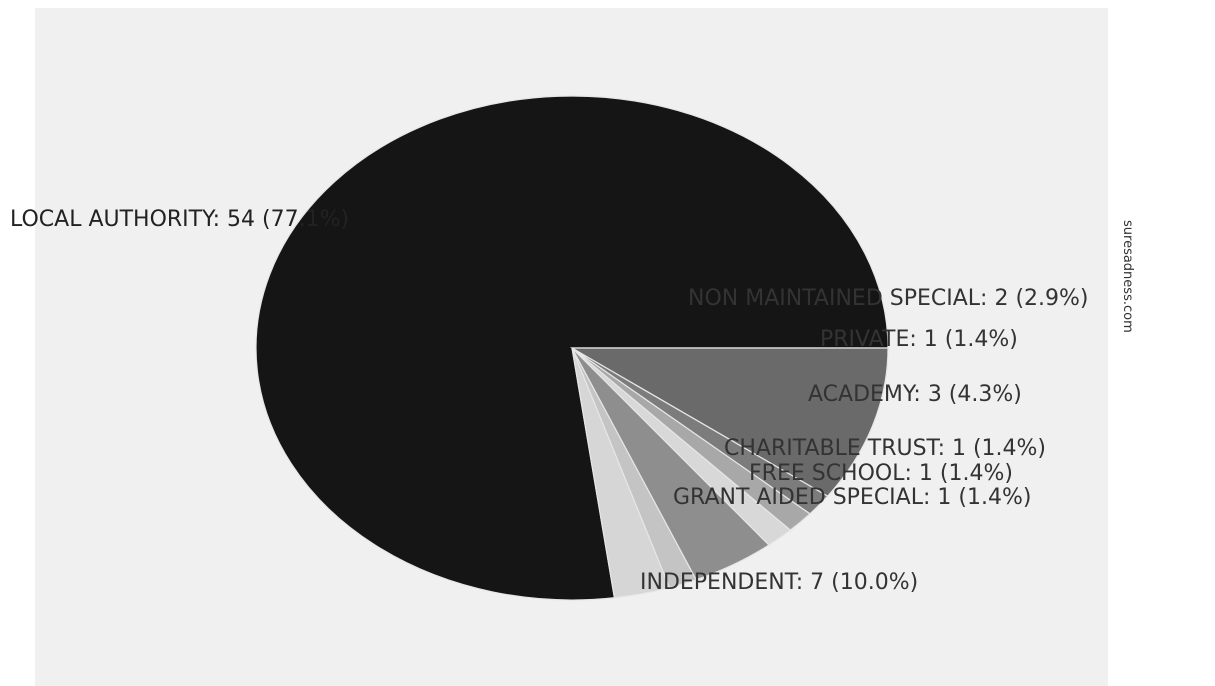  I want to click on slice-label-charitable-trust: CHARITABLE TRUST: 1 (1.4%), so click(885, 448).